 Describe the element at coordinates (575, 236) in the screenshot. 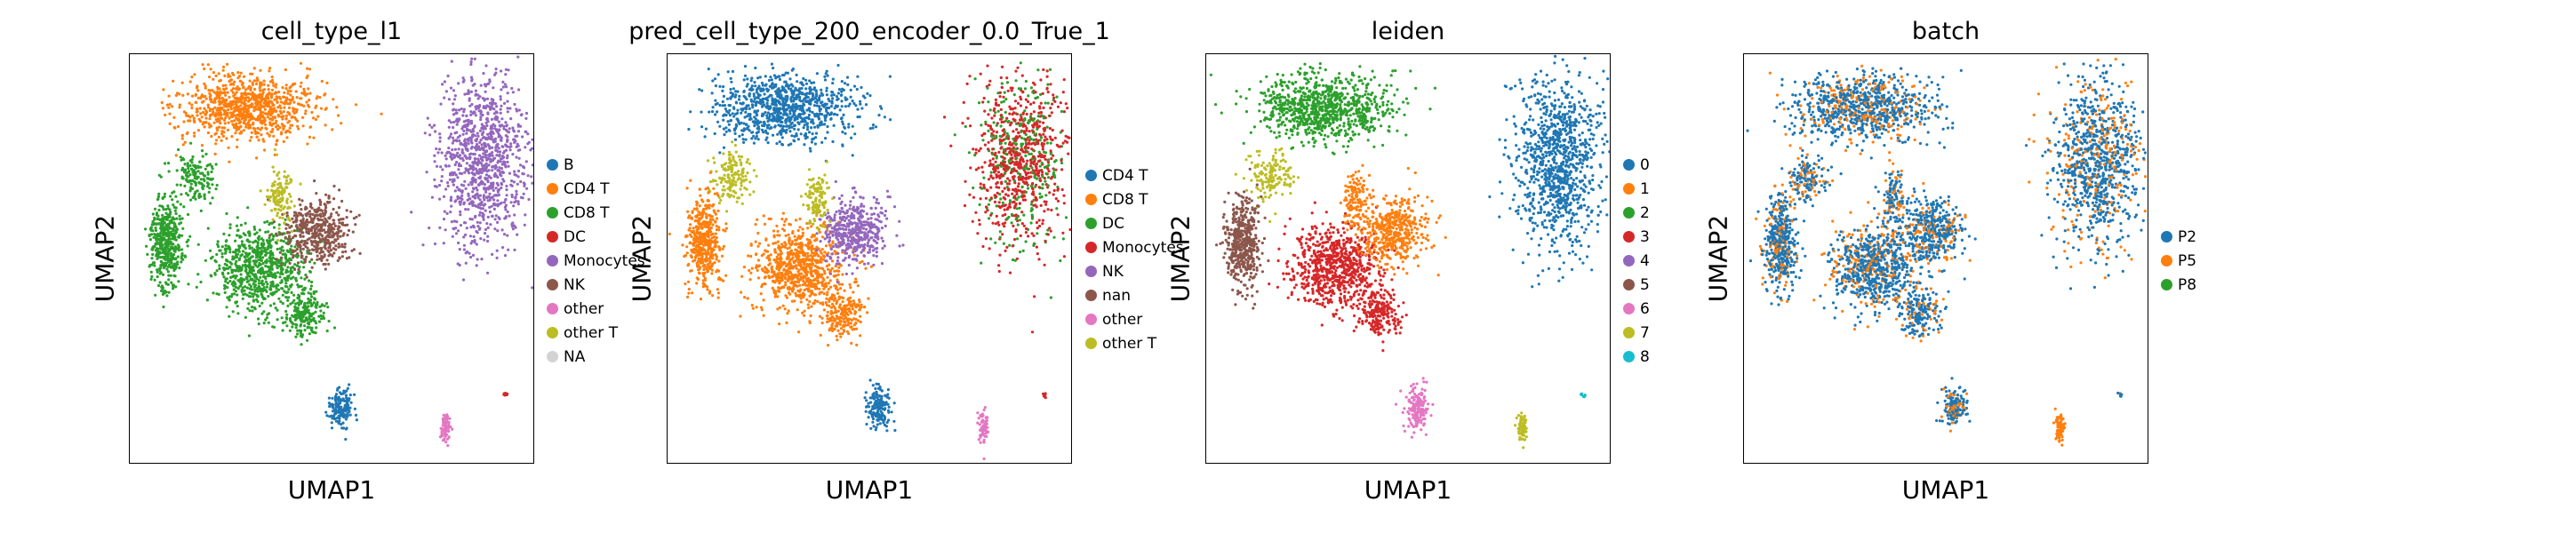

I see `legend-label: DC` at that location.